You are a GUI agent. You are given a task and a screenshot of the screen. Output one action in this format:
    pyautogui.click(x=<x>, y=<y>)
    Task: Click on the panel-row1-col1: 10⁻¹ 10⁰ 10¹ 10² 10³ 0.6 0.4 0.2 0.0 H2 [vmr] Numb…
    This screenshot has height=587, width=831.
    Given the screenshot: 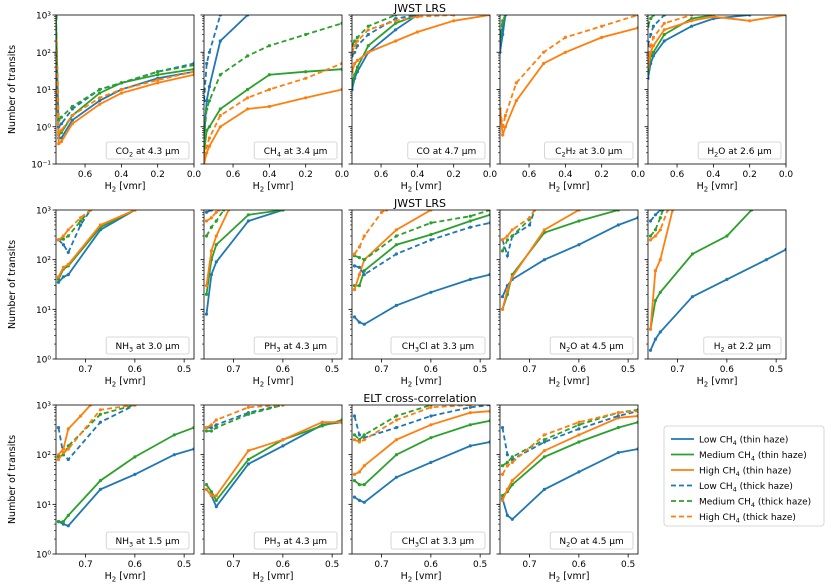 What is the action you would take?
    pyautogui.click(x=104, y=103)
    